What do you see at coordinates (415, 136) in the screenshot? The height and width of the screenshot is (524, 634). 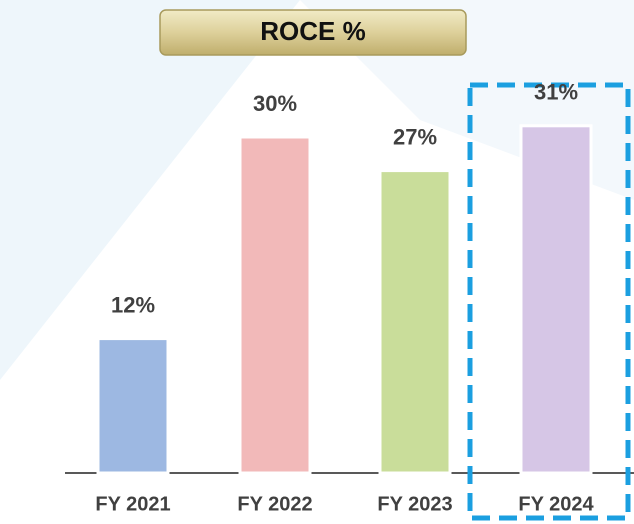 I see `value-label: 27%` at bounding box center [415, 136].